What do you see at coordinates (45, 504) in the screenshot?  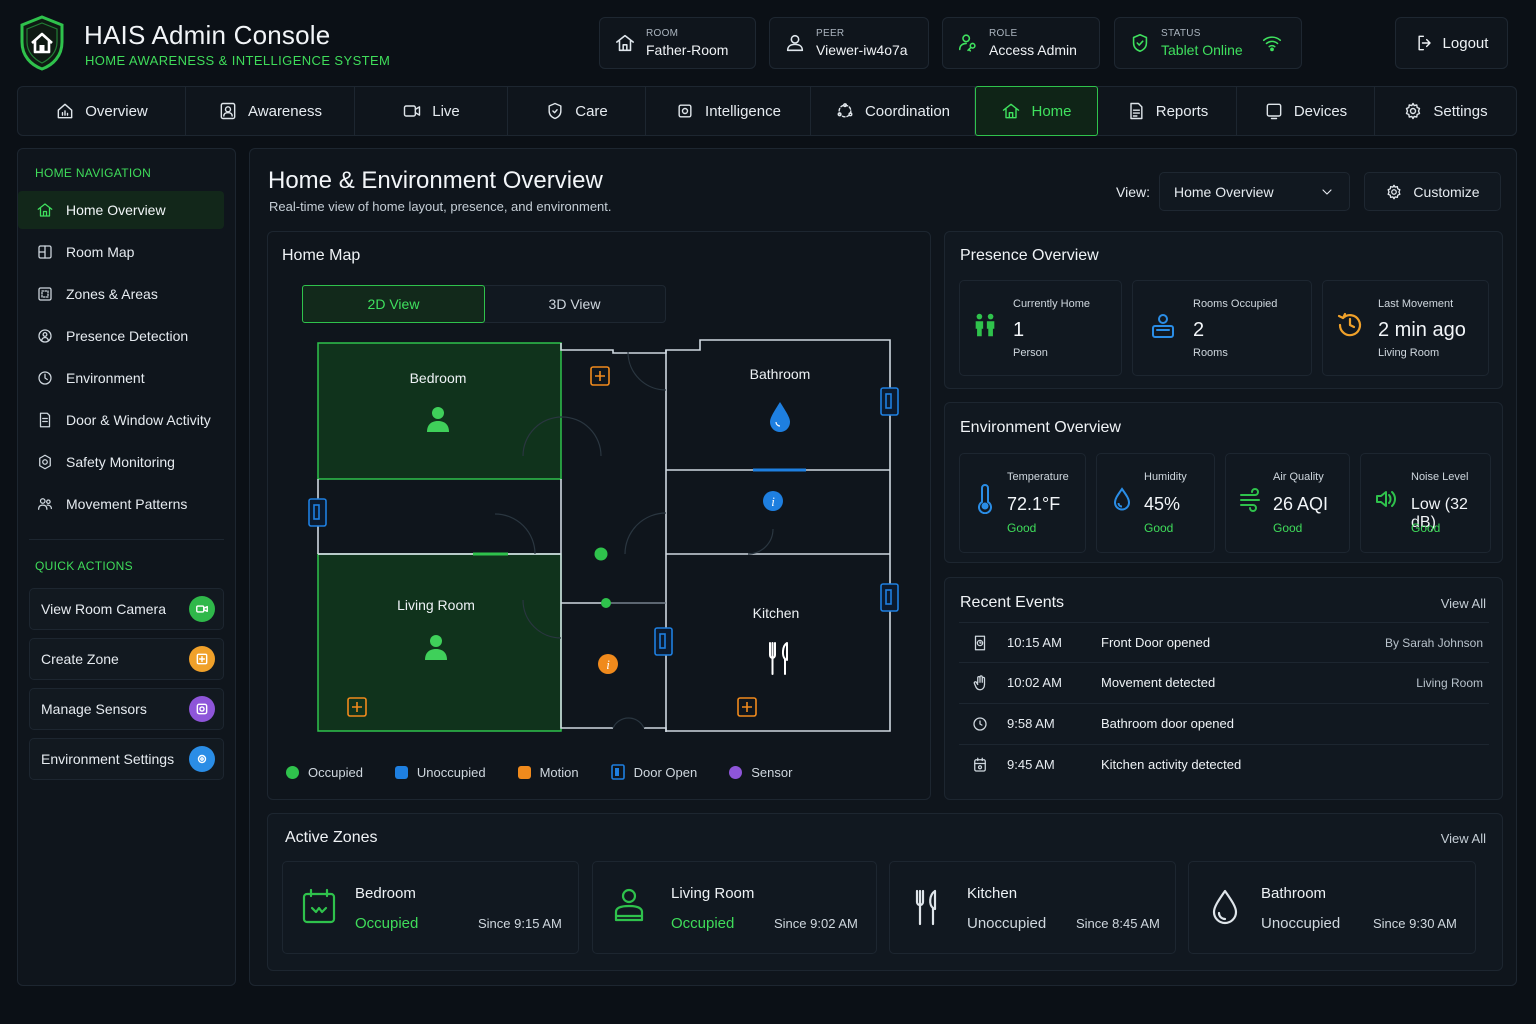 I see `people-icon` at bounding box center [45, 504].